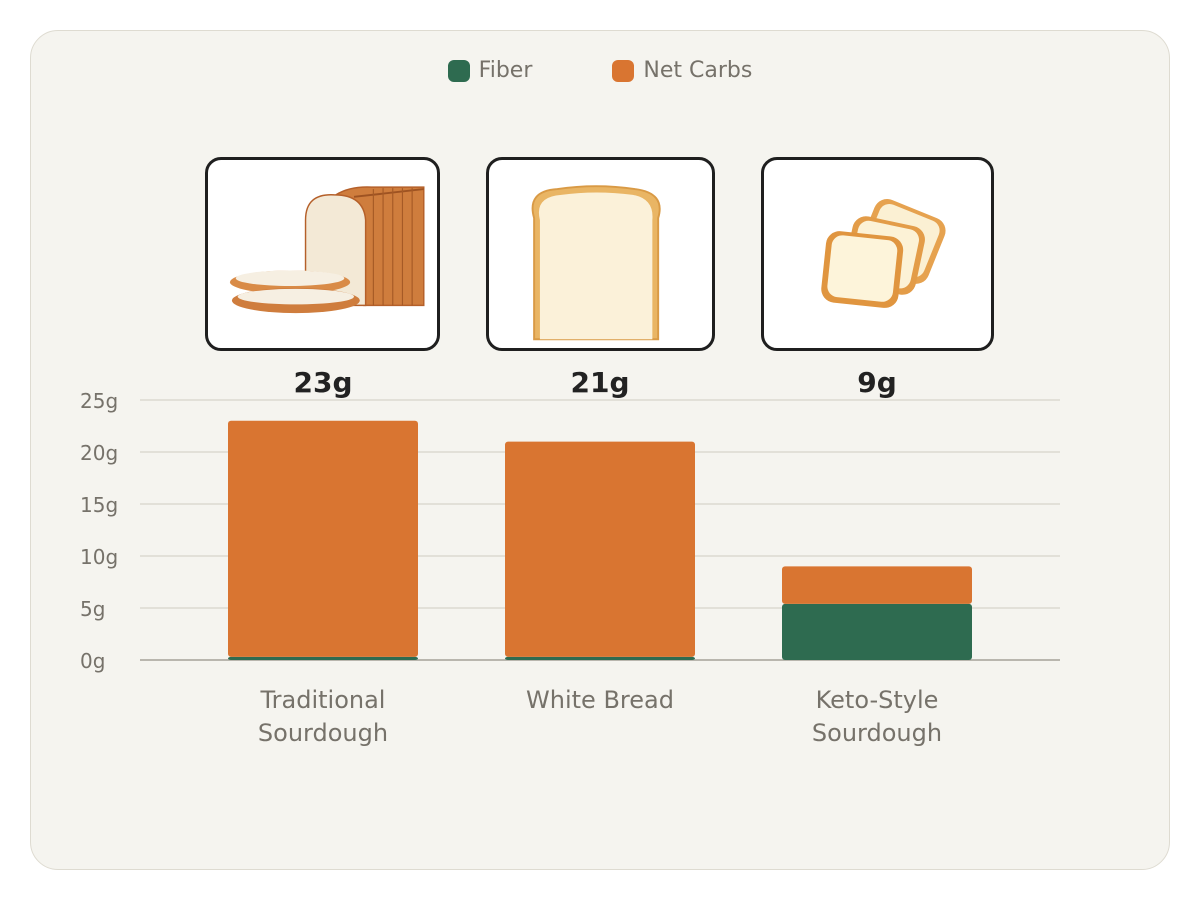 The width and height of the screenshot is (1200, 900). Describe the element at coordinates (99, 557) in the screenshot. I see `y-tick-label: 10g` at that location.